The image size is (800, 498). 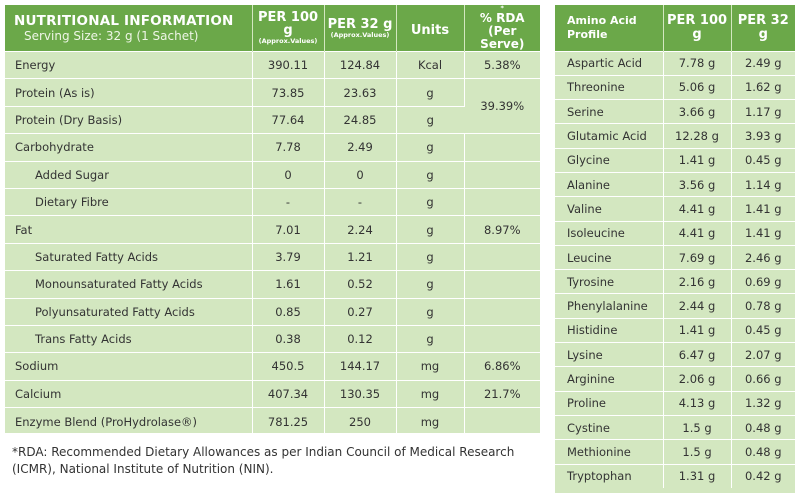 I want to click on table-row: Protein (Dry Basis) 77.64 24.85 g, so click(x=272, y=120).